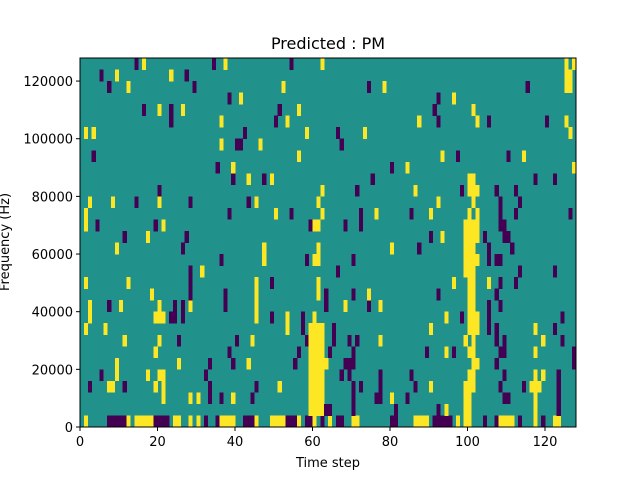  Describe the element at coordinates (312, 442) in the screenshot. I see `x-tick-label: 60` at that location.